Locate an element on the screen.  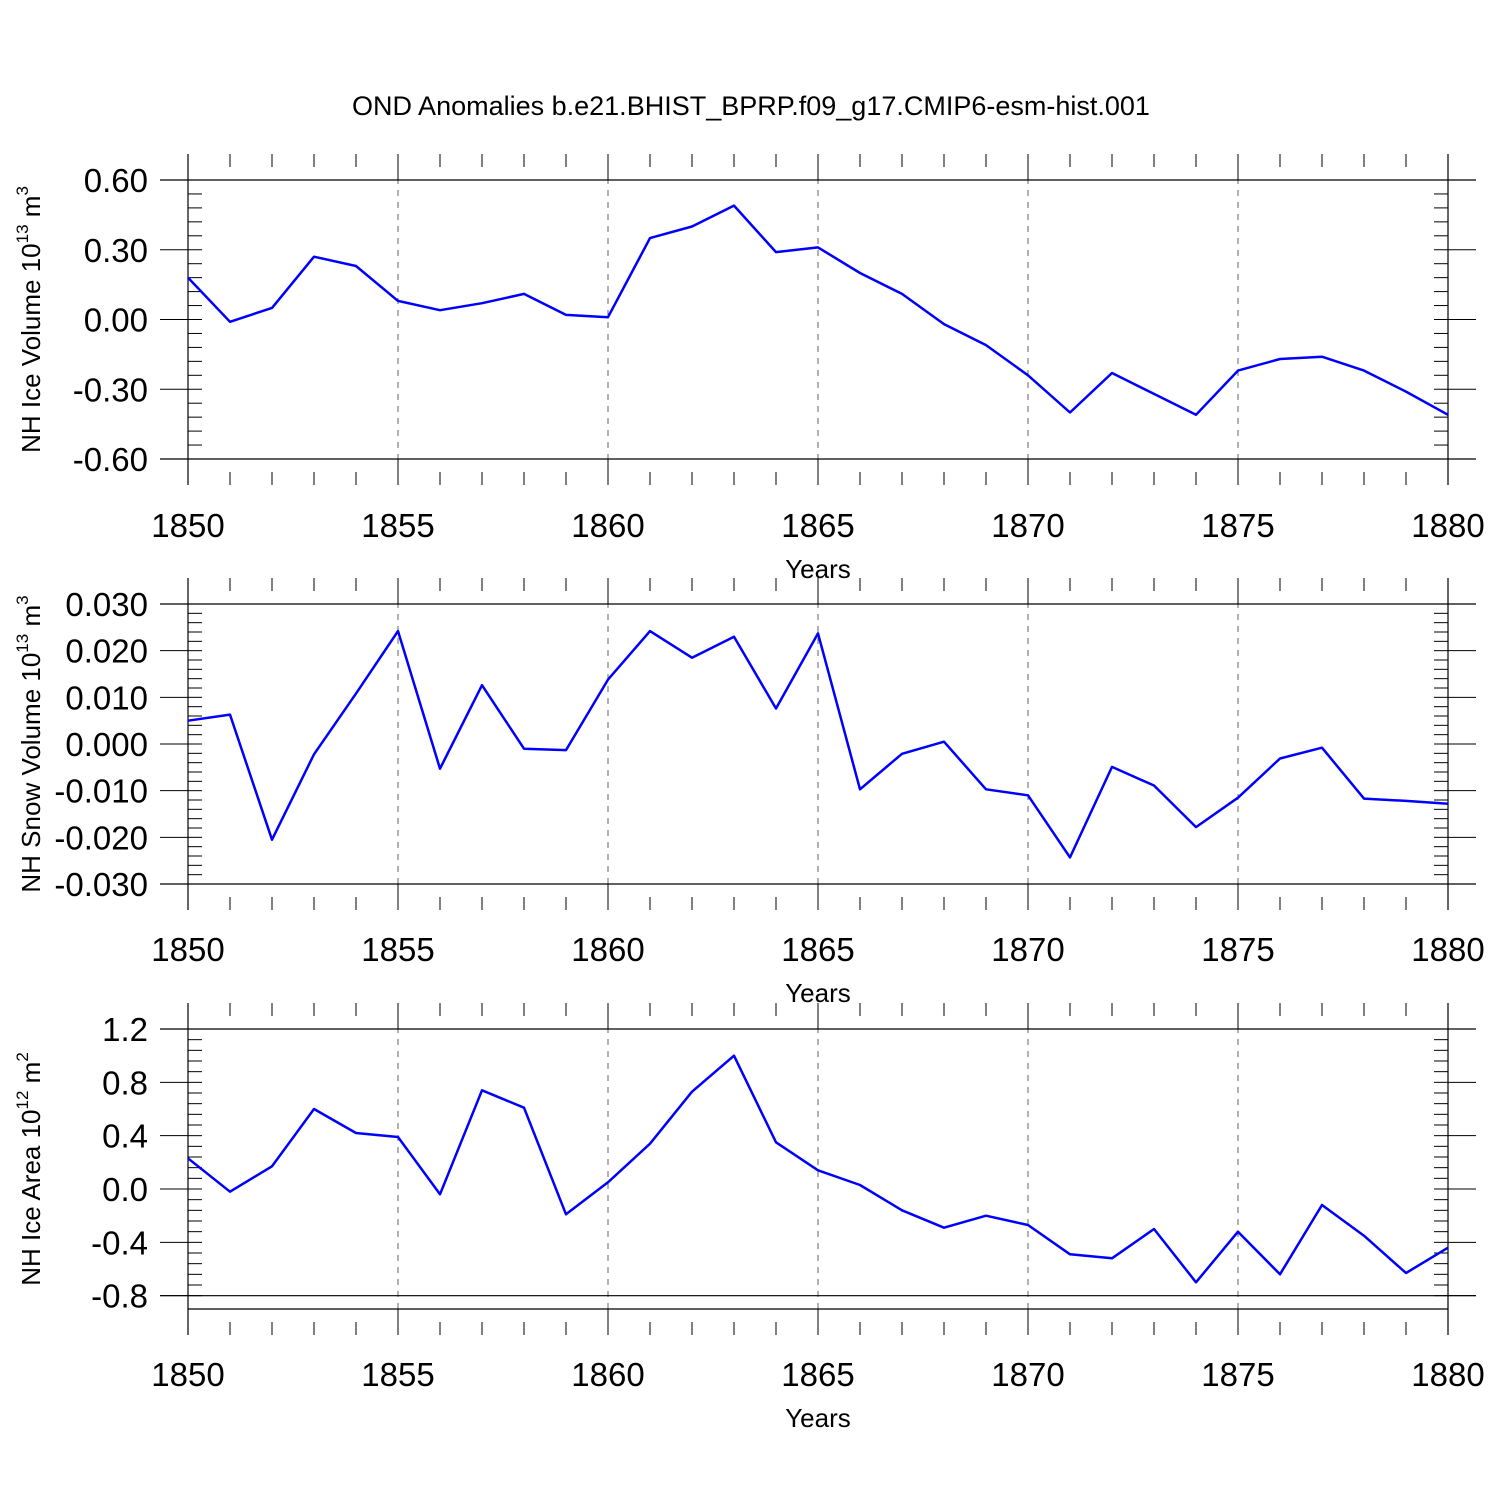
y-tick-label: -0.020 is located at coordinates (101, 837).